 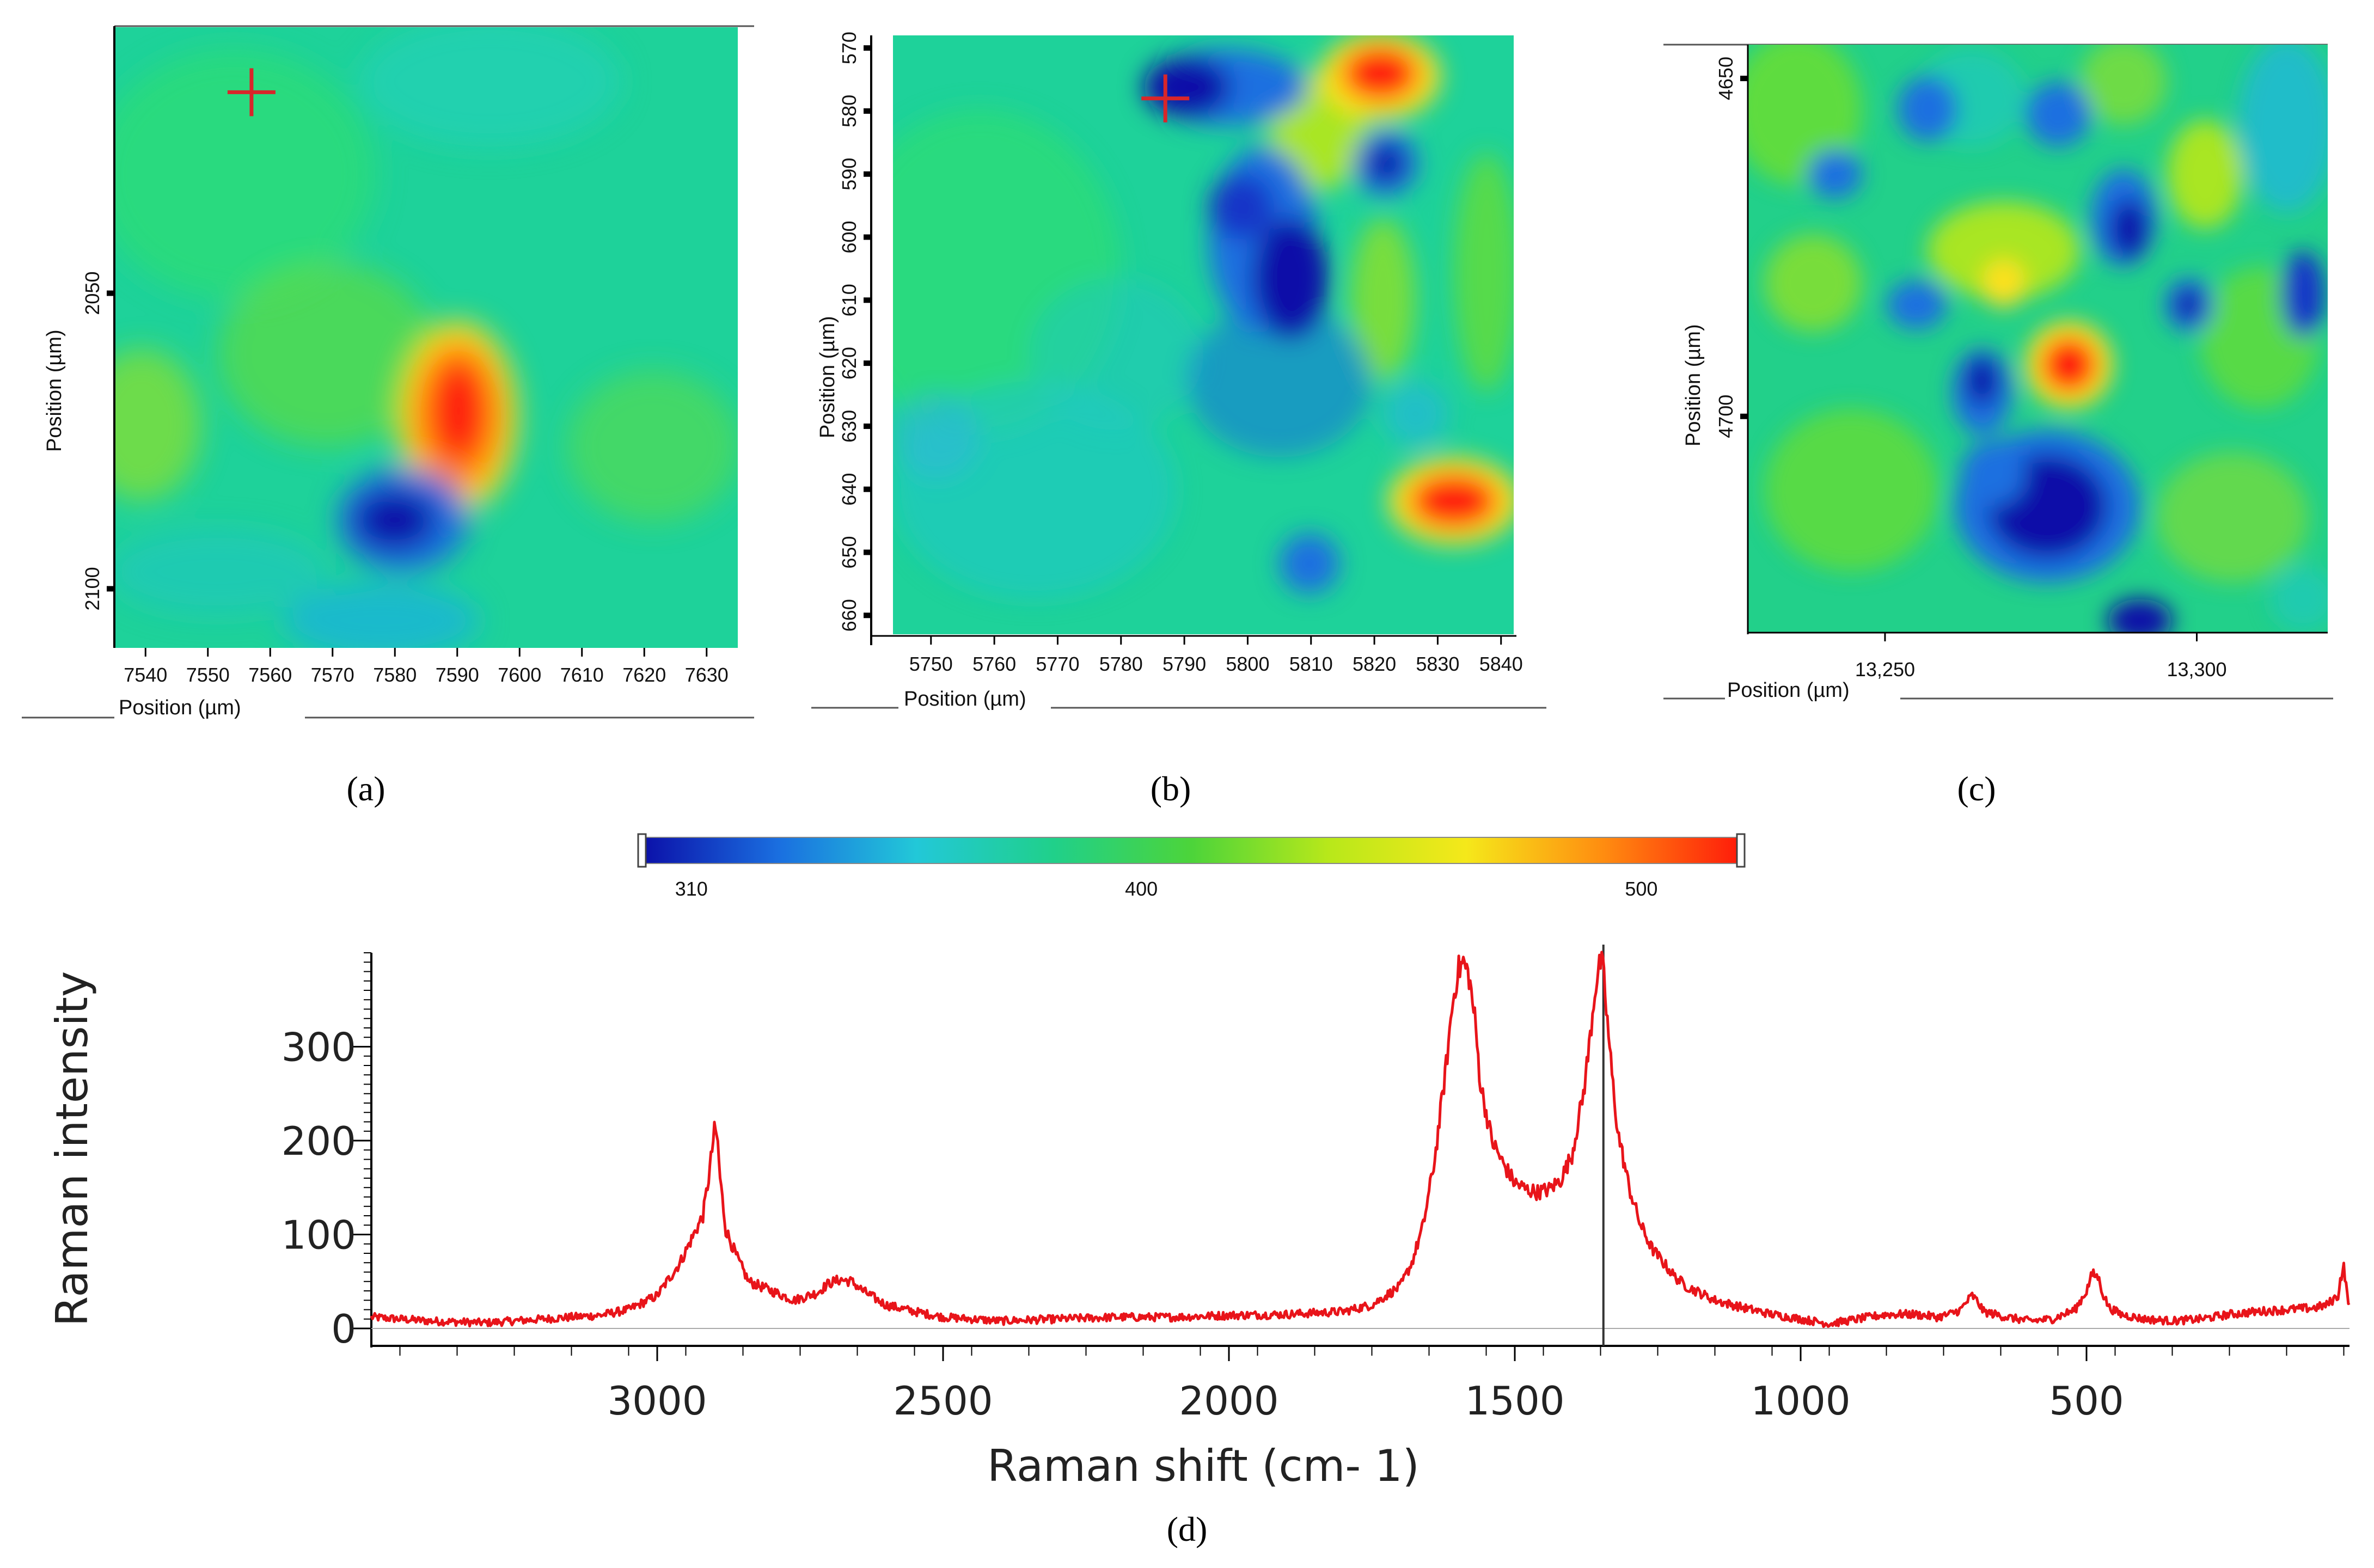 What do you see at coordinates (319, 1141) in the screenshot?
I see `y-tick-label: 200` at bounding box center [319, 1141].